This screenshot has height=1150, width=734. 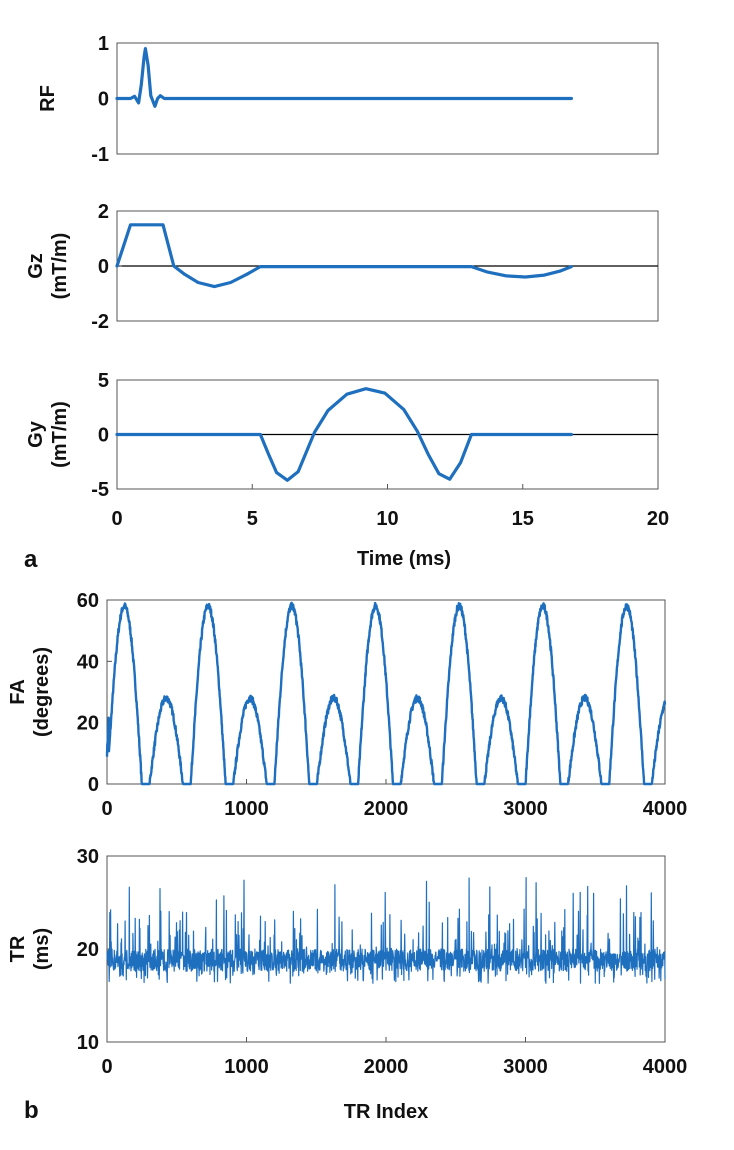 I want to click on tr-xtick-label: 3000, so click(x=525, y=1067).